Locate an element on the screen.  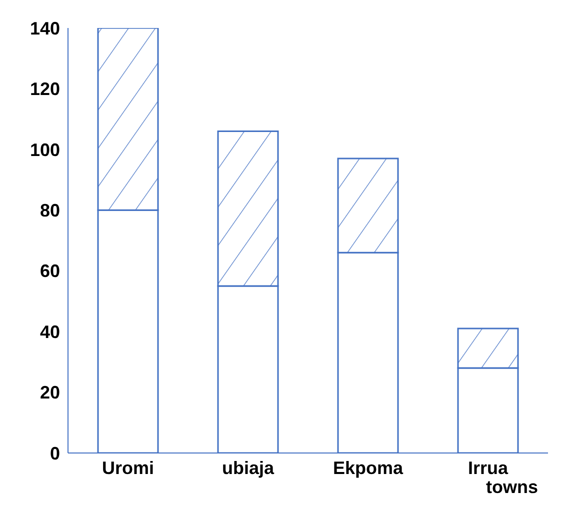
x-axis-title: towns is located at coordinates (512, 487).